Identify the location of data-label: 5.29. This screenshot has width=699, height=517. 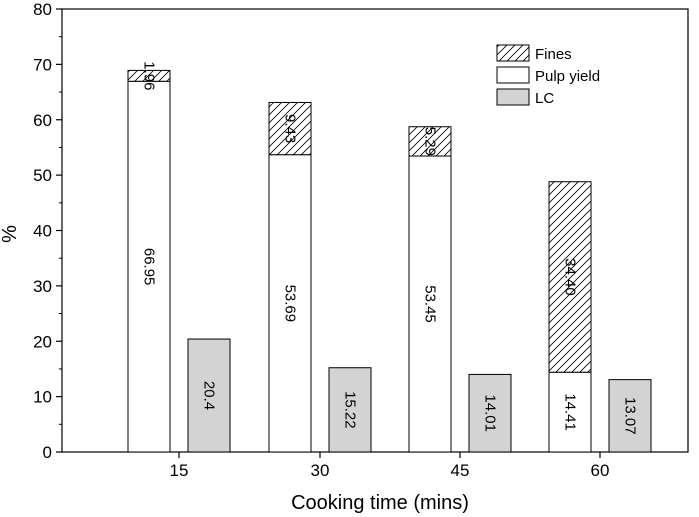
(430, 141).